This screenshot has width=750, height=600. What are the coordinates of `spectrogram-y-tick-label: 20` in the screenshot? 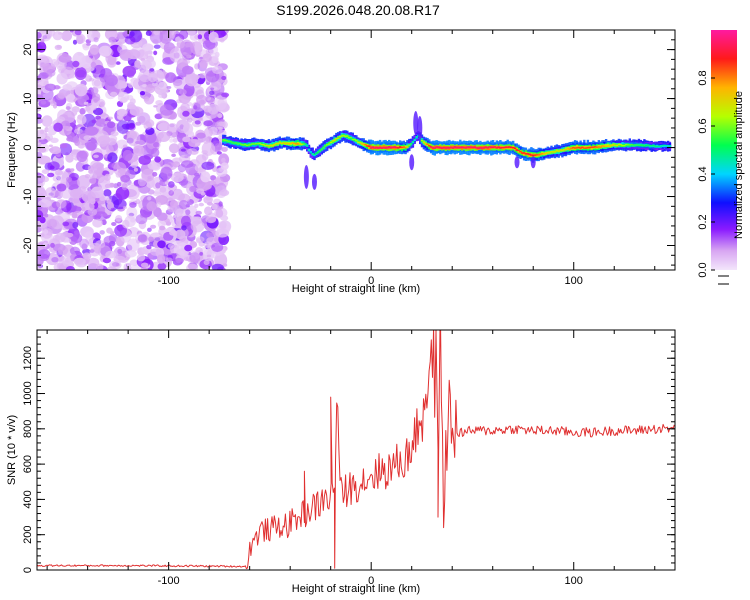 It's located at (28, 49).